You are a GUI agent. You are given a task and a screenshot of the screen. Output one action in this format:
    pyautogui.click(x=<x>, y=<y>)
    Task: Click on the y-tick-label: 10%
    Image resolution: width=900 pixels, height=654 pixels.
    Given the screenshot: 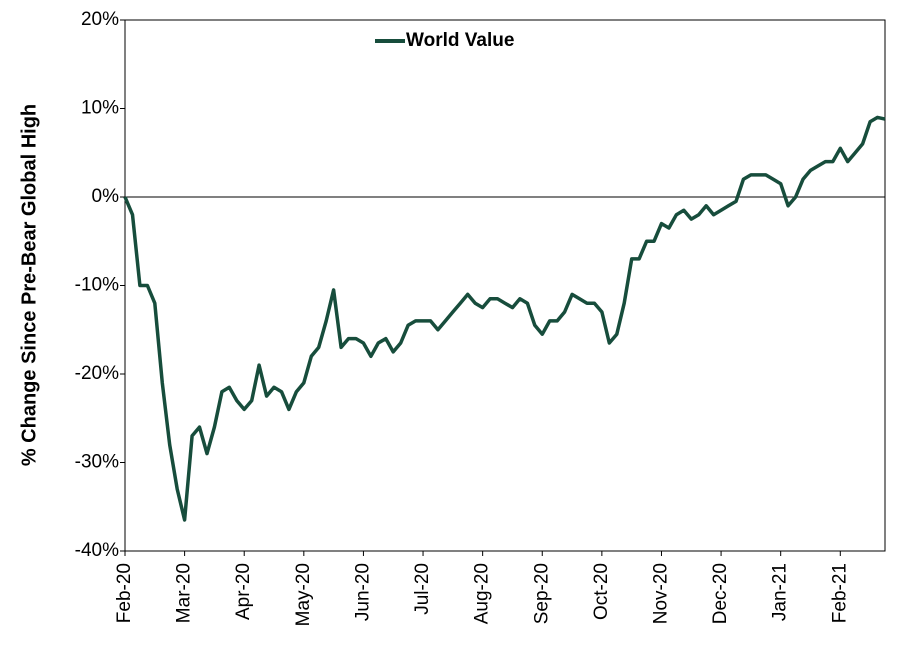 What is the action you would take?
    pyautogui.click(x=100, y=108)
    